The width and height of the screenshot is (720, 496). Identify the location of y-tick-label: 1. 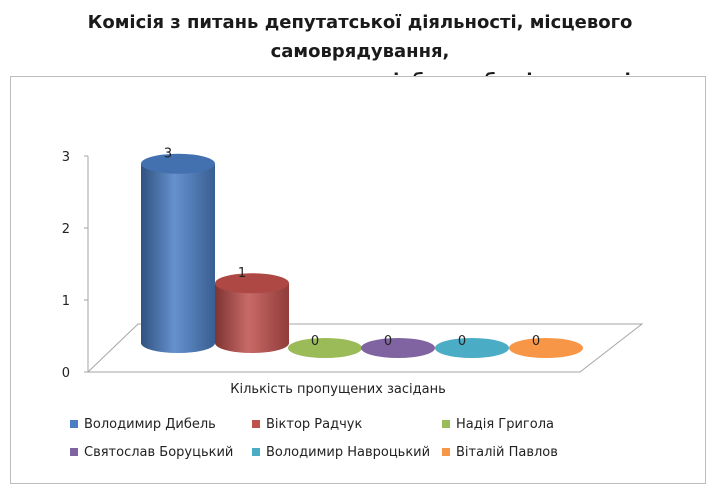
(66, 301).